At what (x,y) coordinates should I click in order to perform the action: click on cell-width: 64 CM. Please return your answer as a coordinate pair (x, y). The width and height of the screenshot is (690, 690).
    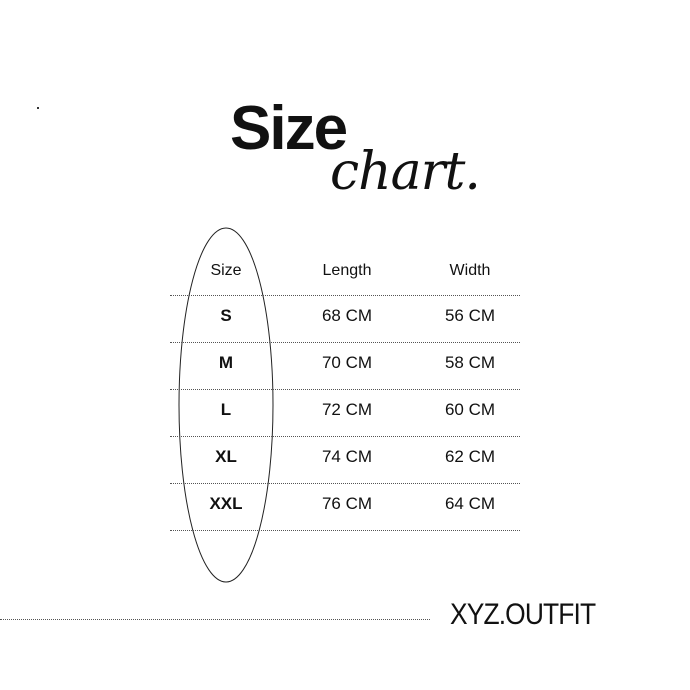
    Looking at the image, I should click on (470, 503).